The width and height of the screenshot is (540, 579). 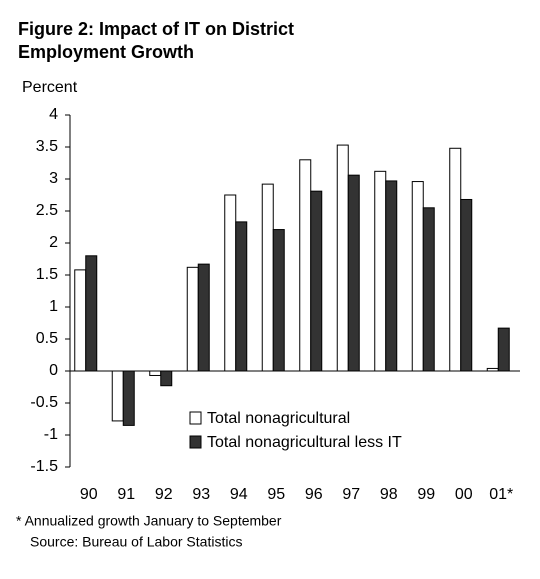 What do you see at coordinates (351, 494) in the screenshot?
I see `x-tick-label: 97` at bounding box center [351, 494].